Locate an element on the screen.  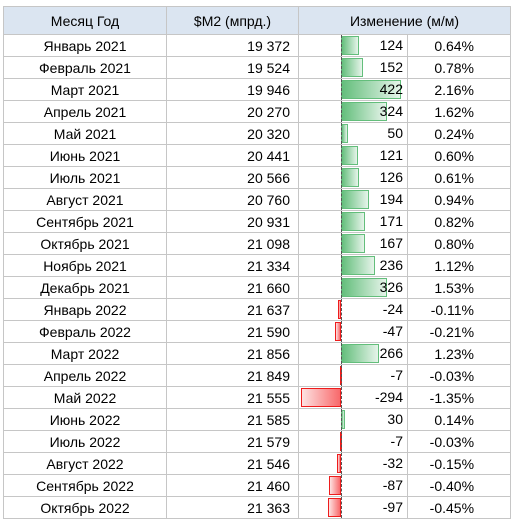
m2-cell: 21 590 is located at coordinates (232, 331).